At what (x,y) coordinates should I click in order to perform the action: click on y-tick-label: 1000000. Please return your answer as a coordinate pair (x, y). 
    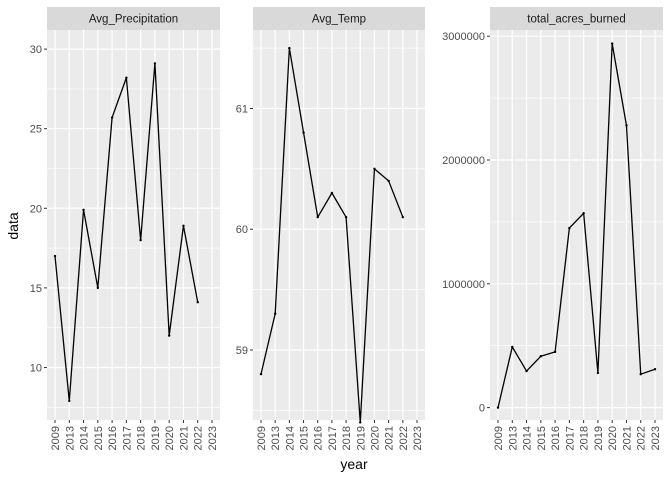
    Looking at the image, I should click on (463, 285).